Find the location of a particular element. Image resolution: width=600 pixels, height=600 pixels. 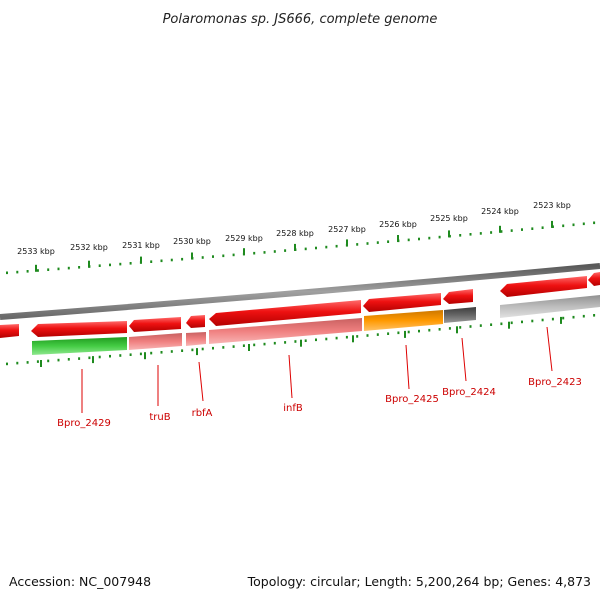

scale-label: 2530 kbp is located at coordinates (192, 241).